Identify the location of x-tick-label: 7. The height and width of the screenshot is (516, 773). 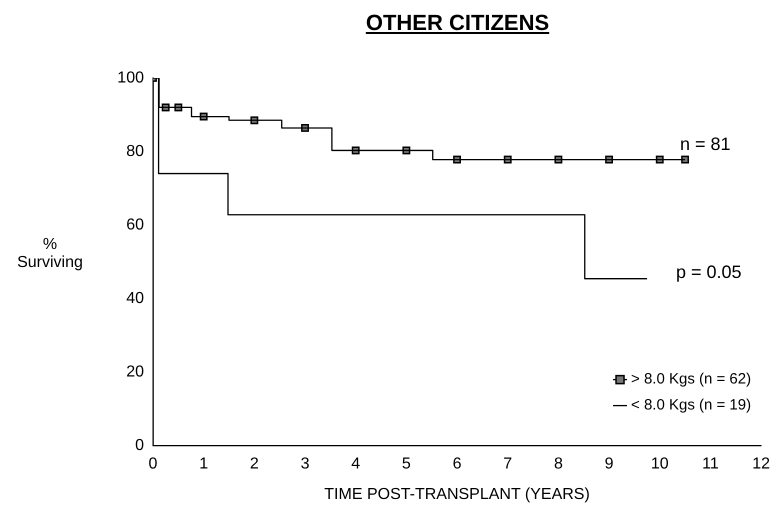
(507, 464).